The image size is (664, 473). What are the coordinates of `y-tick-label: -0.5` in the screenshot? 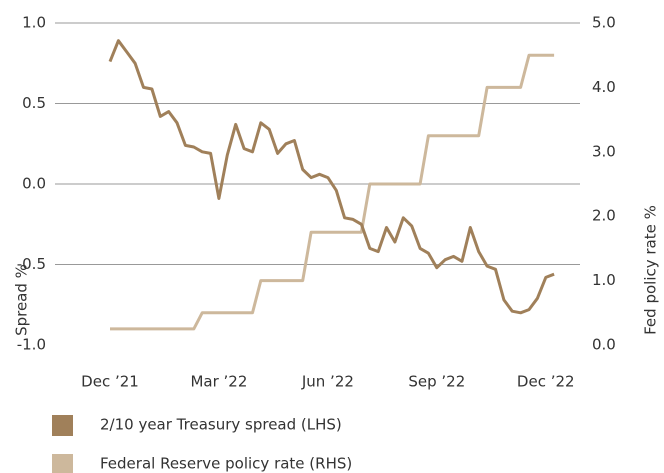 It's located at (31, 264).